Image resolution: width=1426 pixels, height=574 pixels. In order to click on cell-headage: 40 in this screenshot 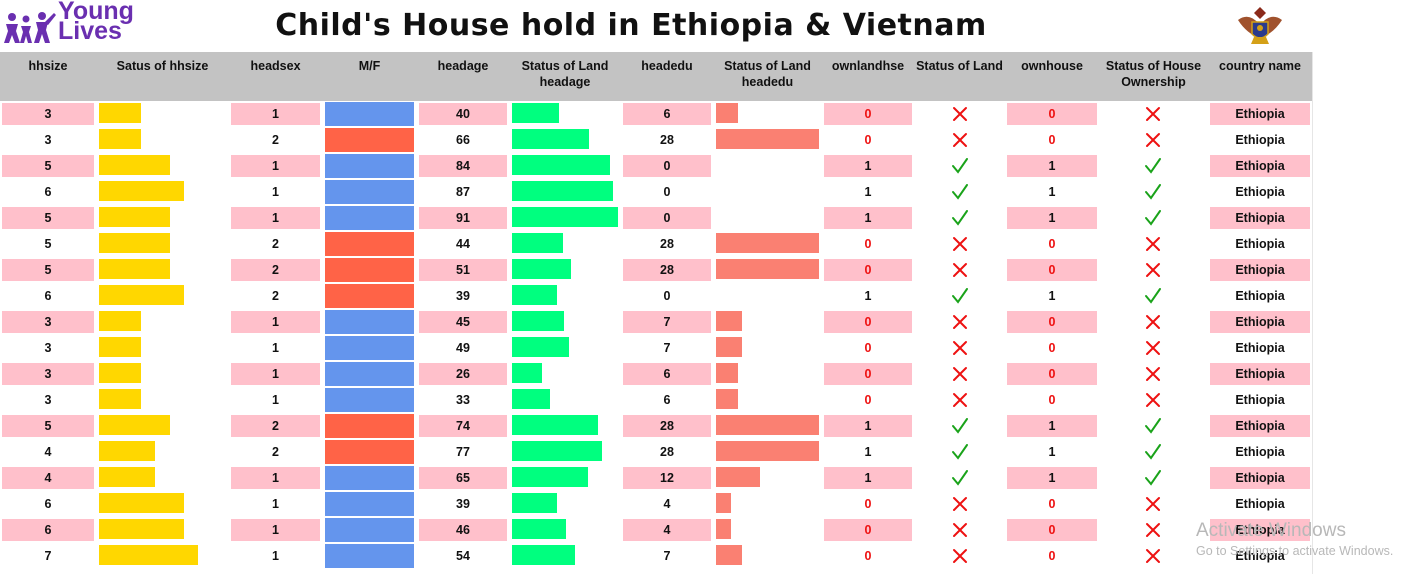, I will do `click(463, 114)`.